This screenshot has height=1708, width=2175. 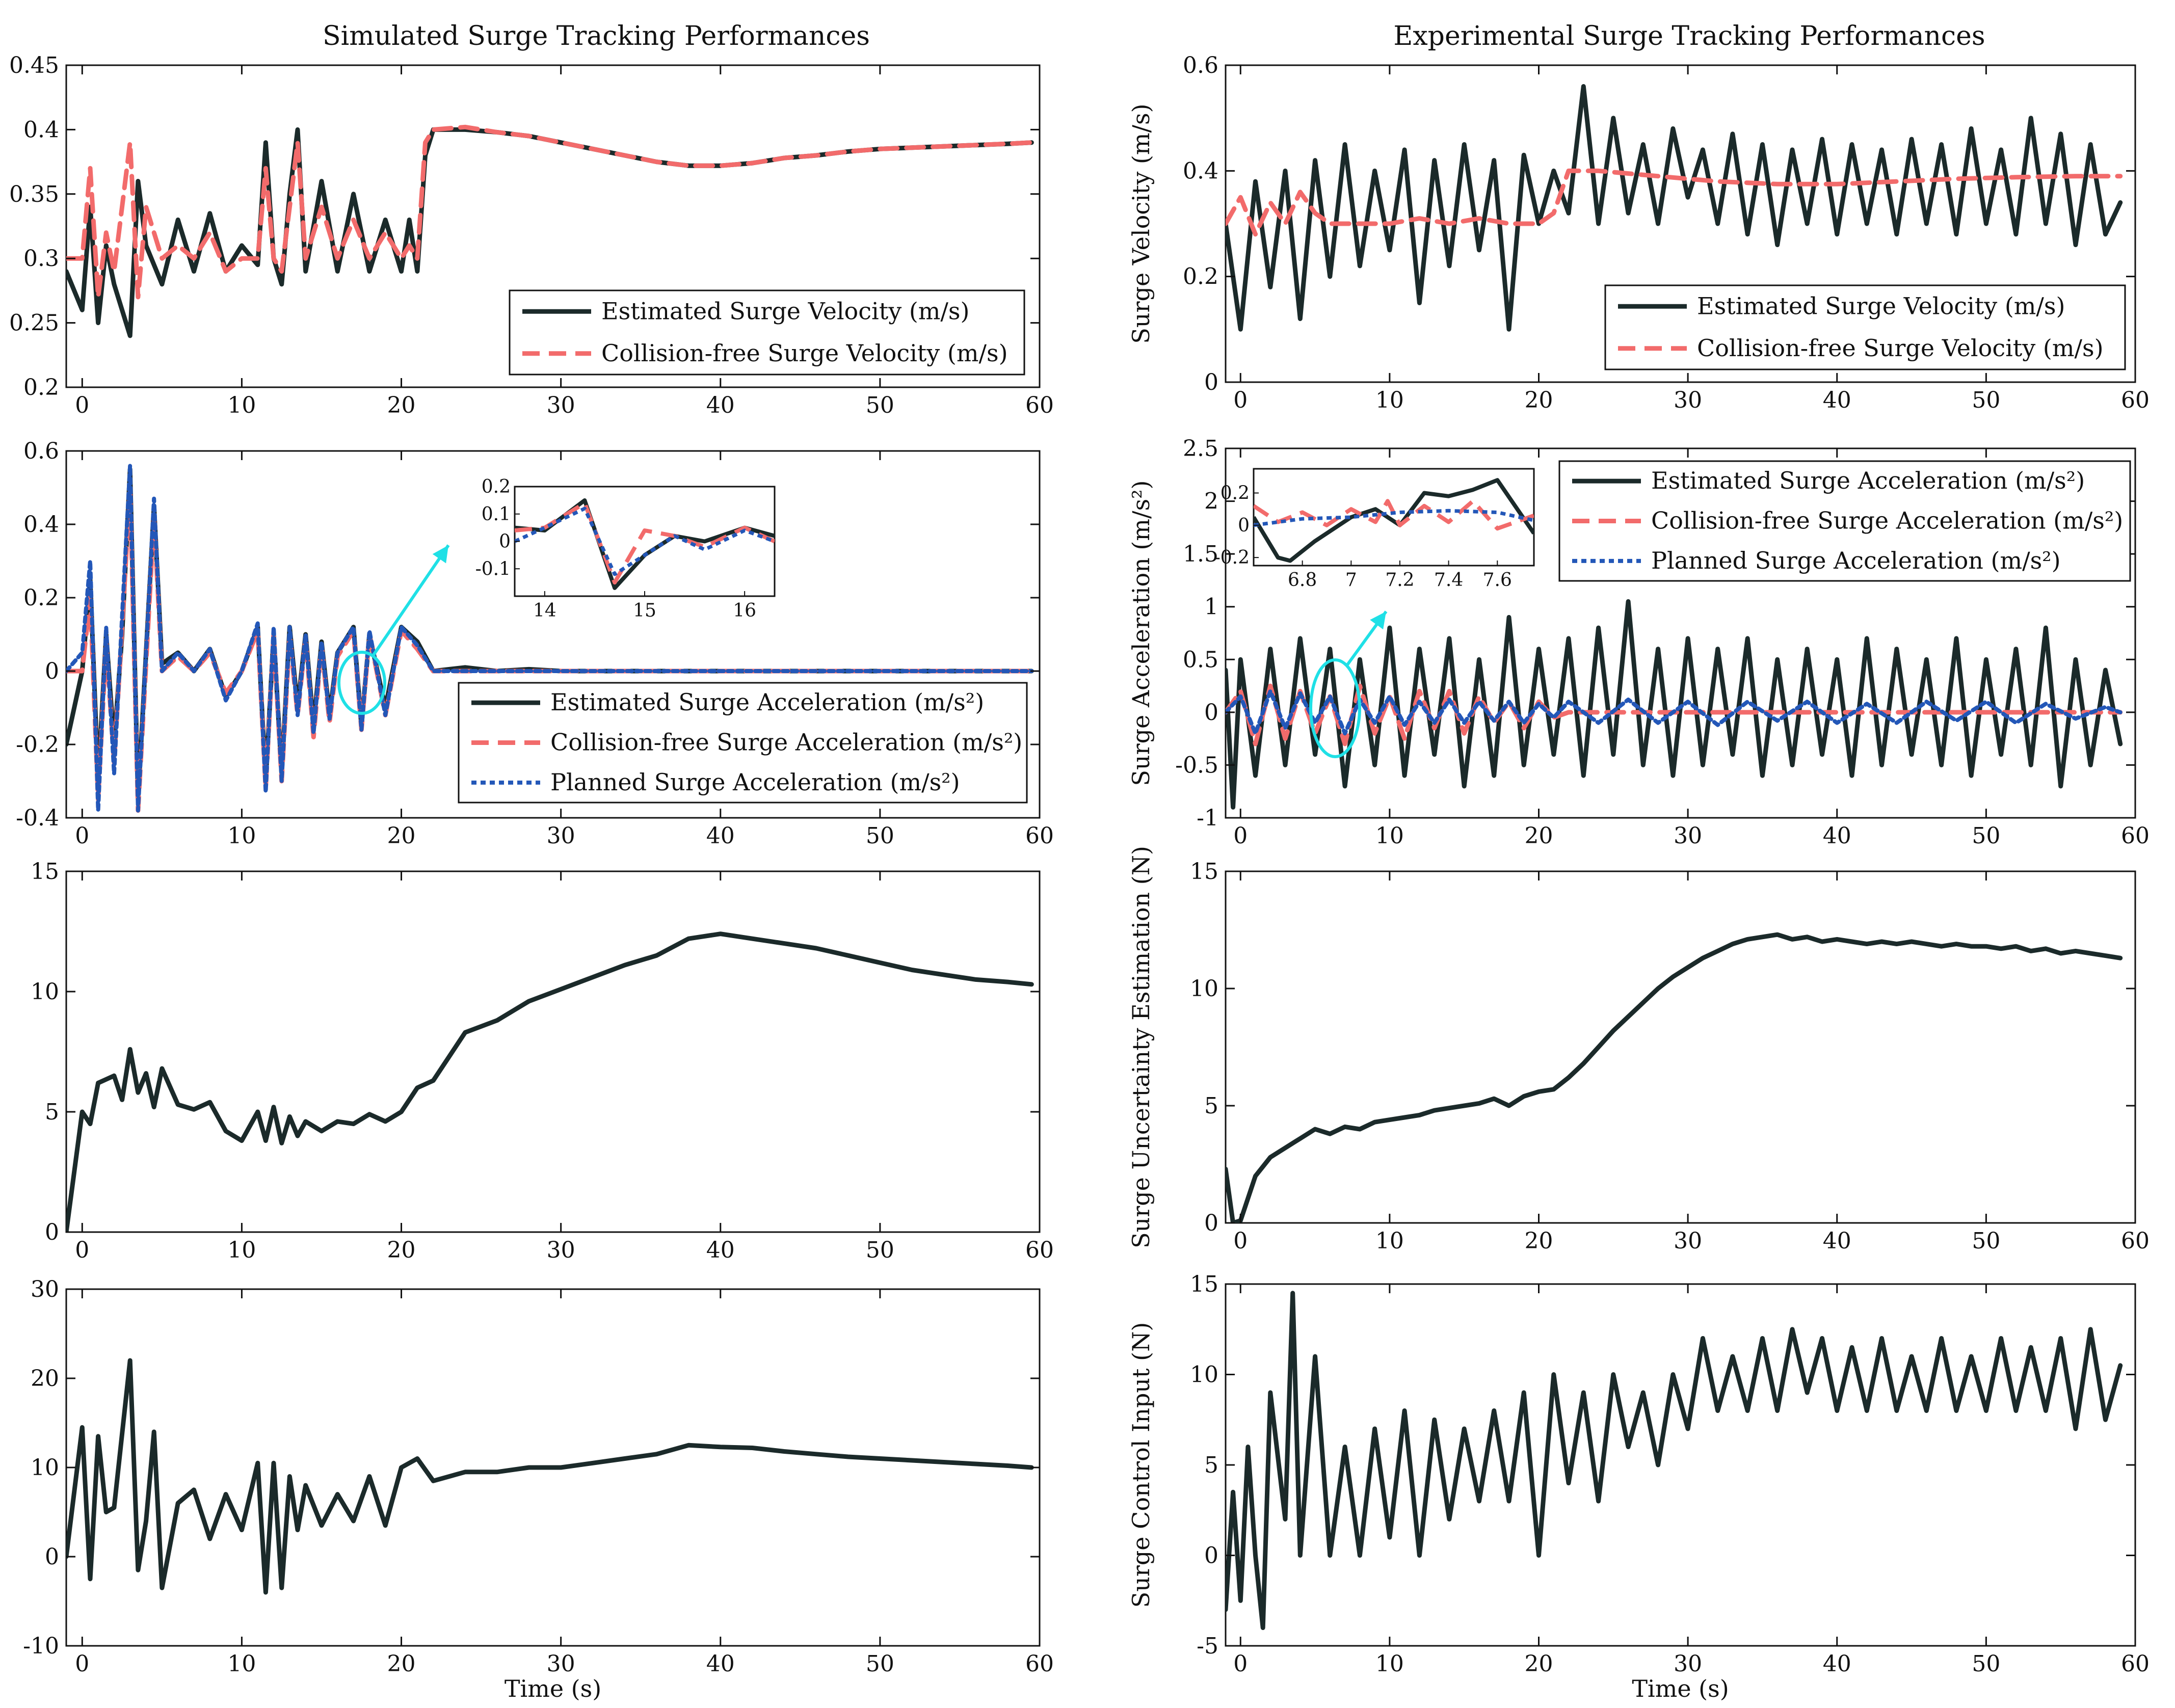 I want to click on inset-x-tick-label: 7.2, so click(x=1399, y=580).